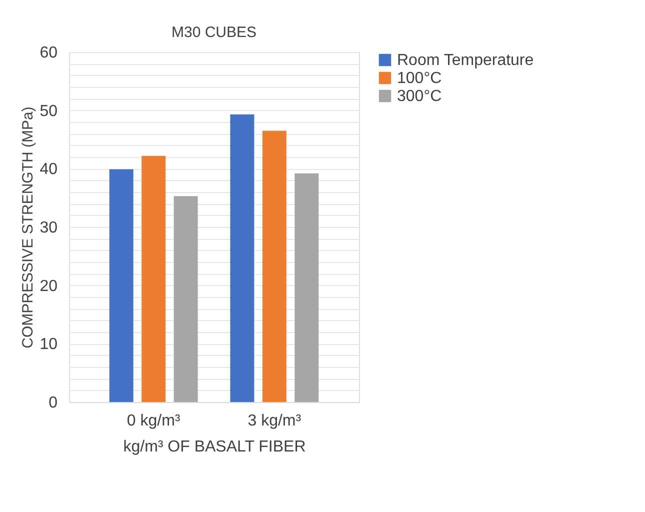 The width and height of the screenshot is (645, 512). I want to click on y-axis-title: COMPRESSIVE STRENGTH (MPa), so click(28, 227).